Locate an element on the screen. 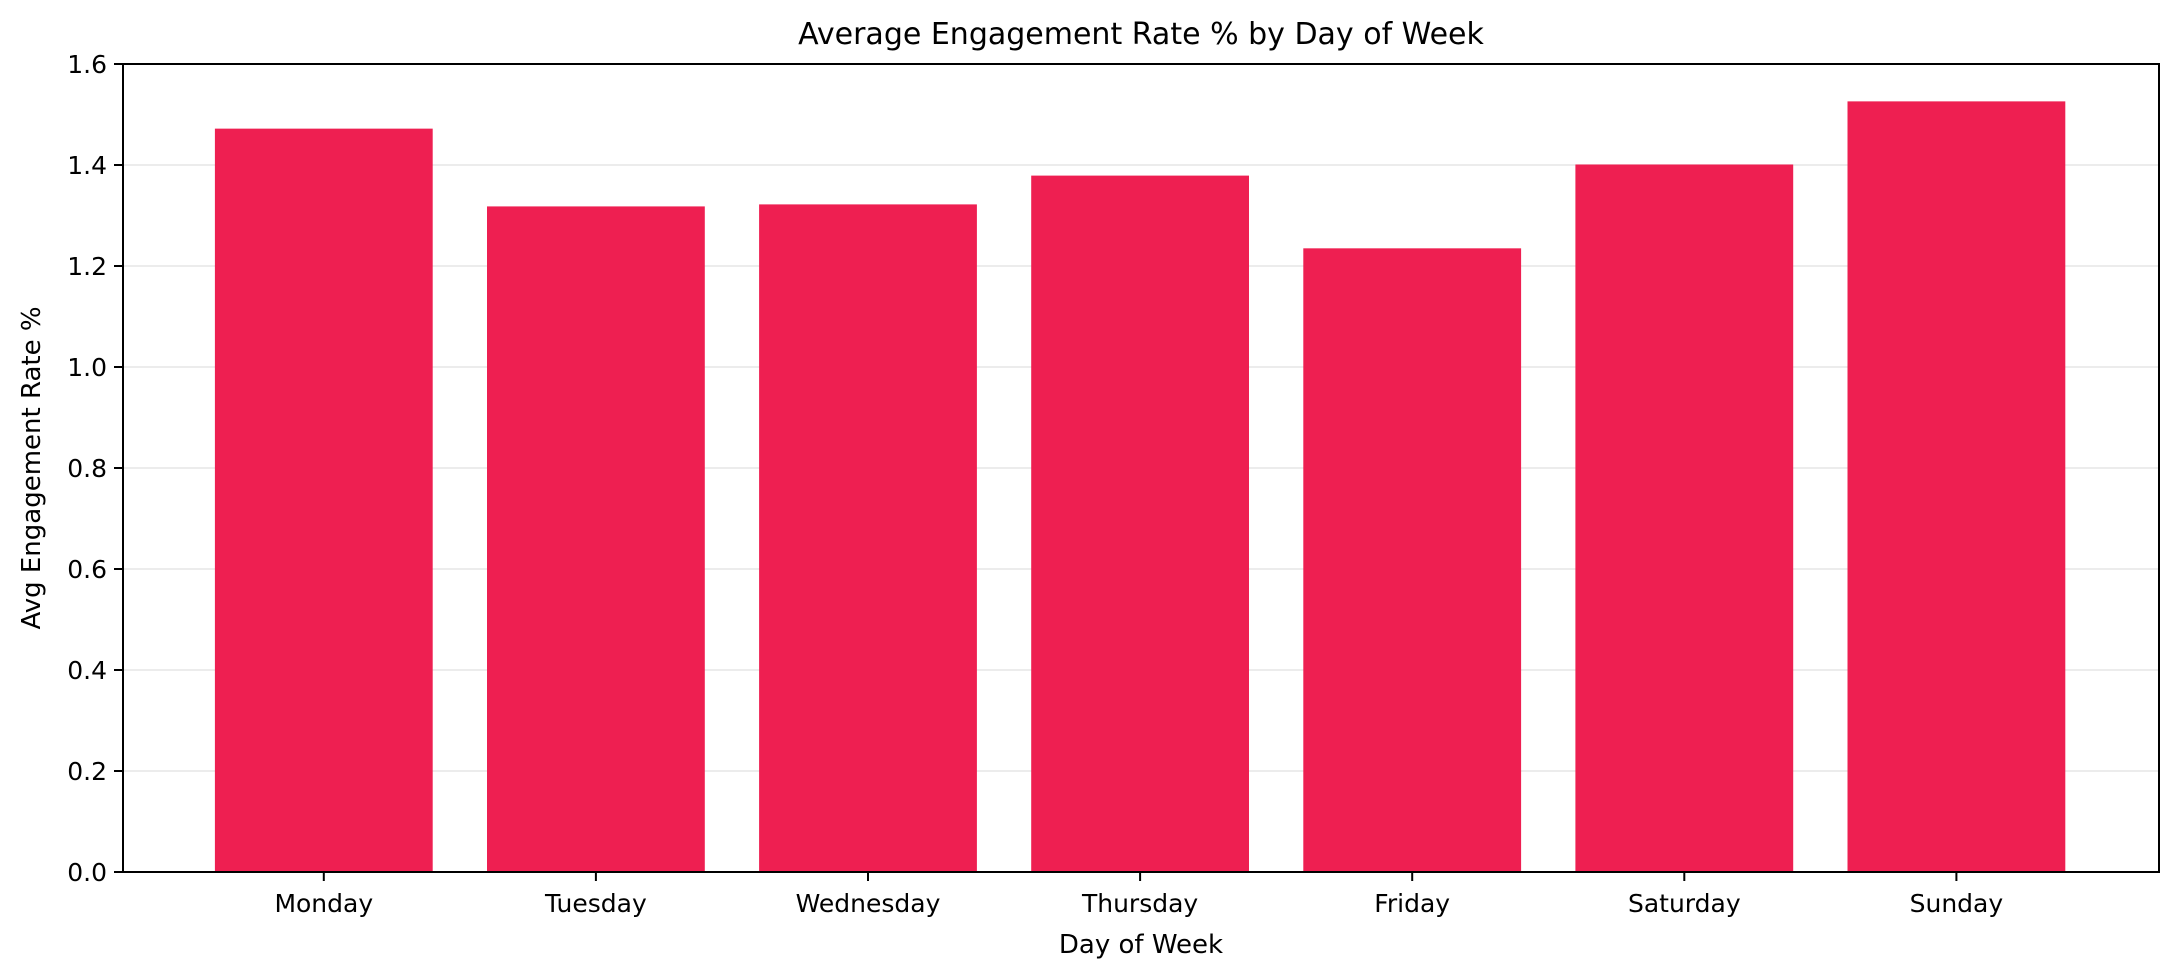  x-tick-label-sunday: Sunday is located at coordinates (1957, 903).